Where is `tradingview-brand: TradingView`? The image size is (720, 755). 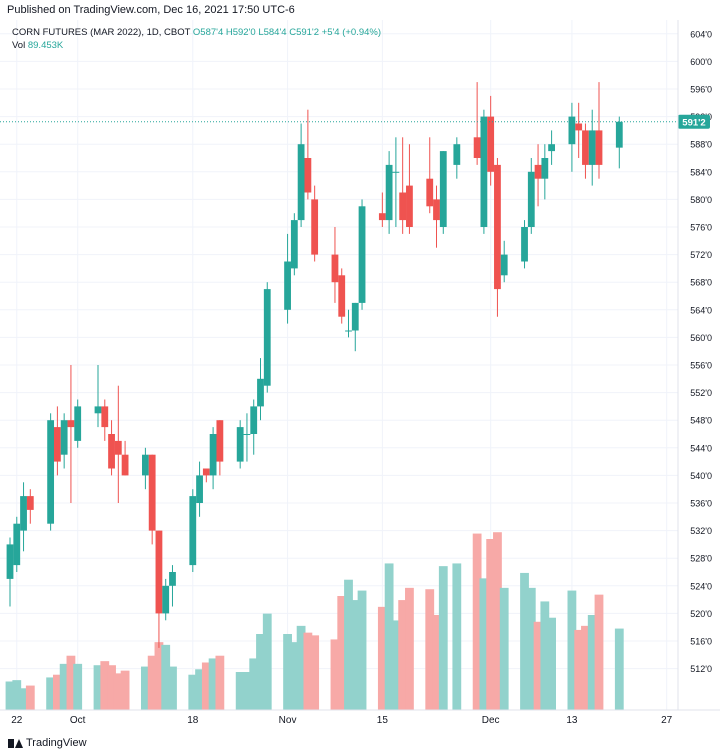 tradingview-brand: TradingView is located at coordinates (47, 743).